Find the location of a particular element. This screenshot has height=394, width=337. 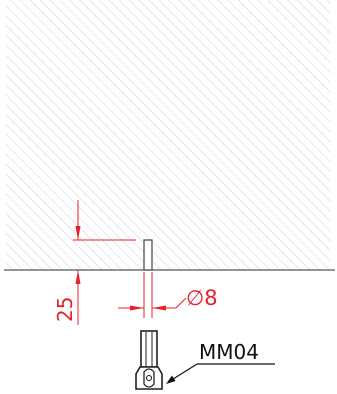

height-dimension-text: 25 is located at coordinates (65, 309).